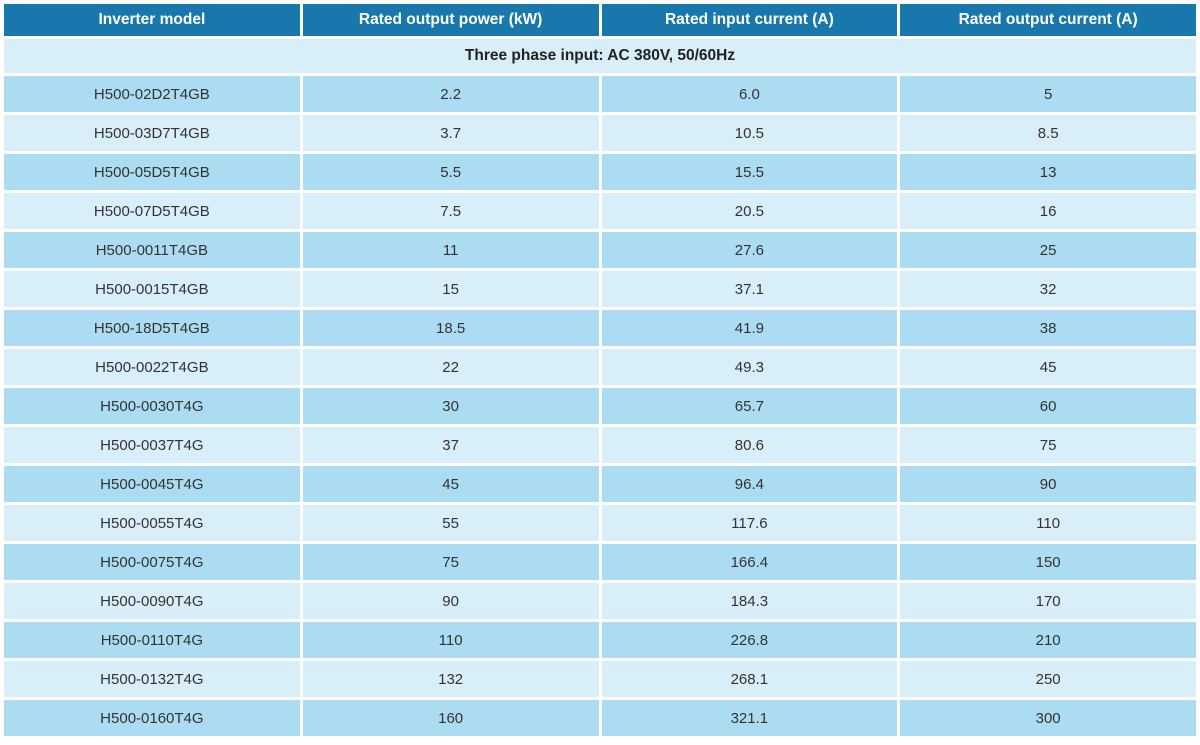  I want to click on column-header-rated-output-power: Rated output power (kW), so click(450, 20).